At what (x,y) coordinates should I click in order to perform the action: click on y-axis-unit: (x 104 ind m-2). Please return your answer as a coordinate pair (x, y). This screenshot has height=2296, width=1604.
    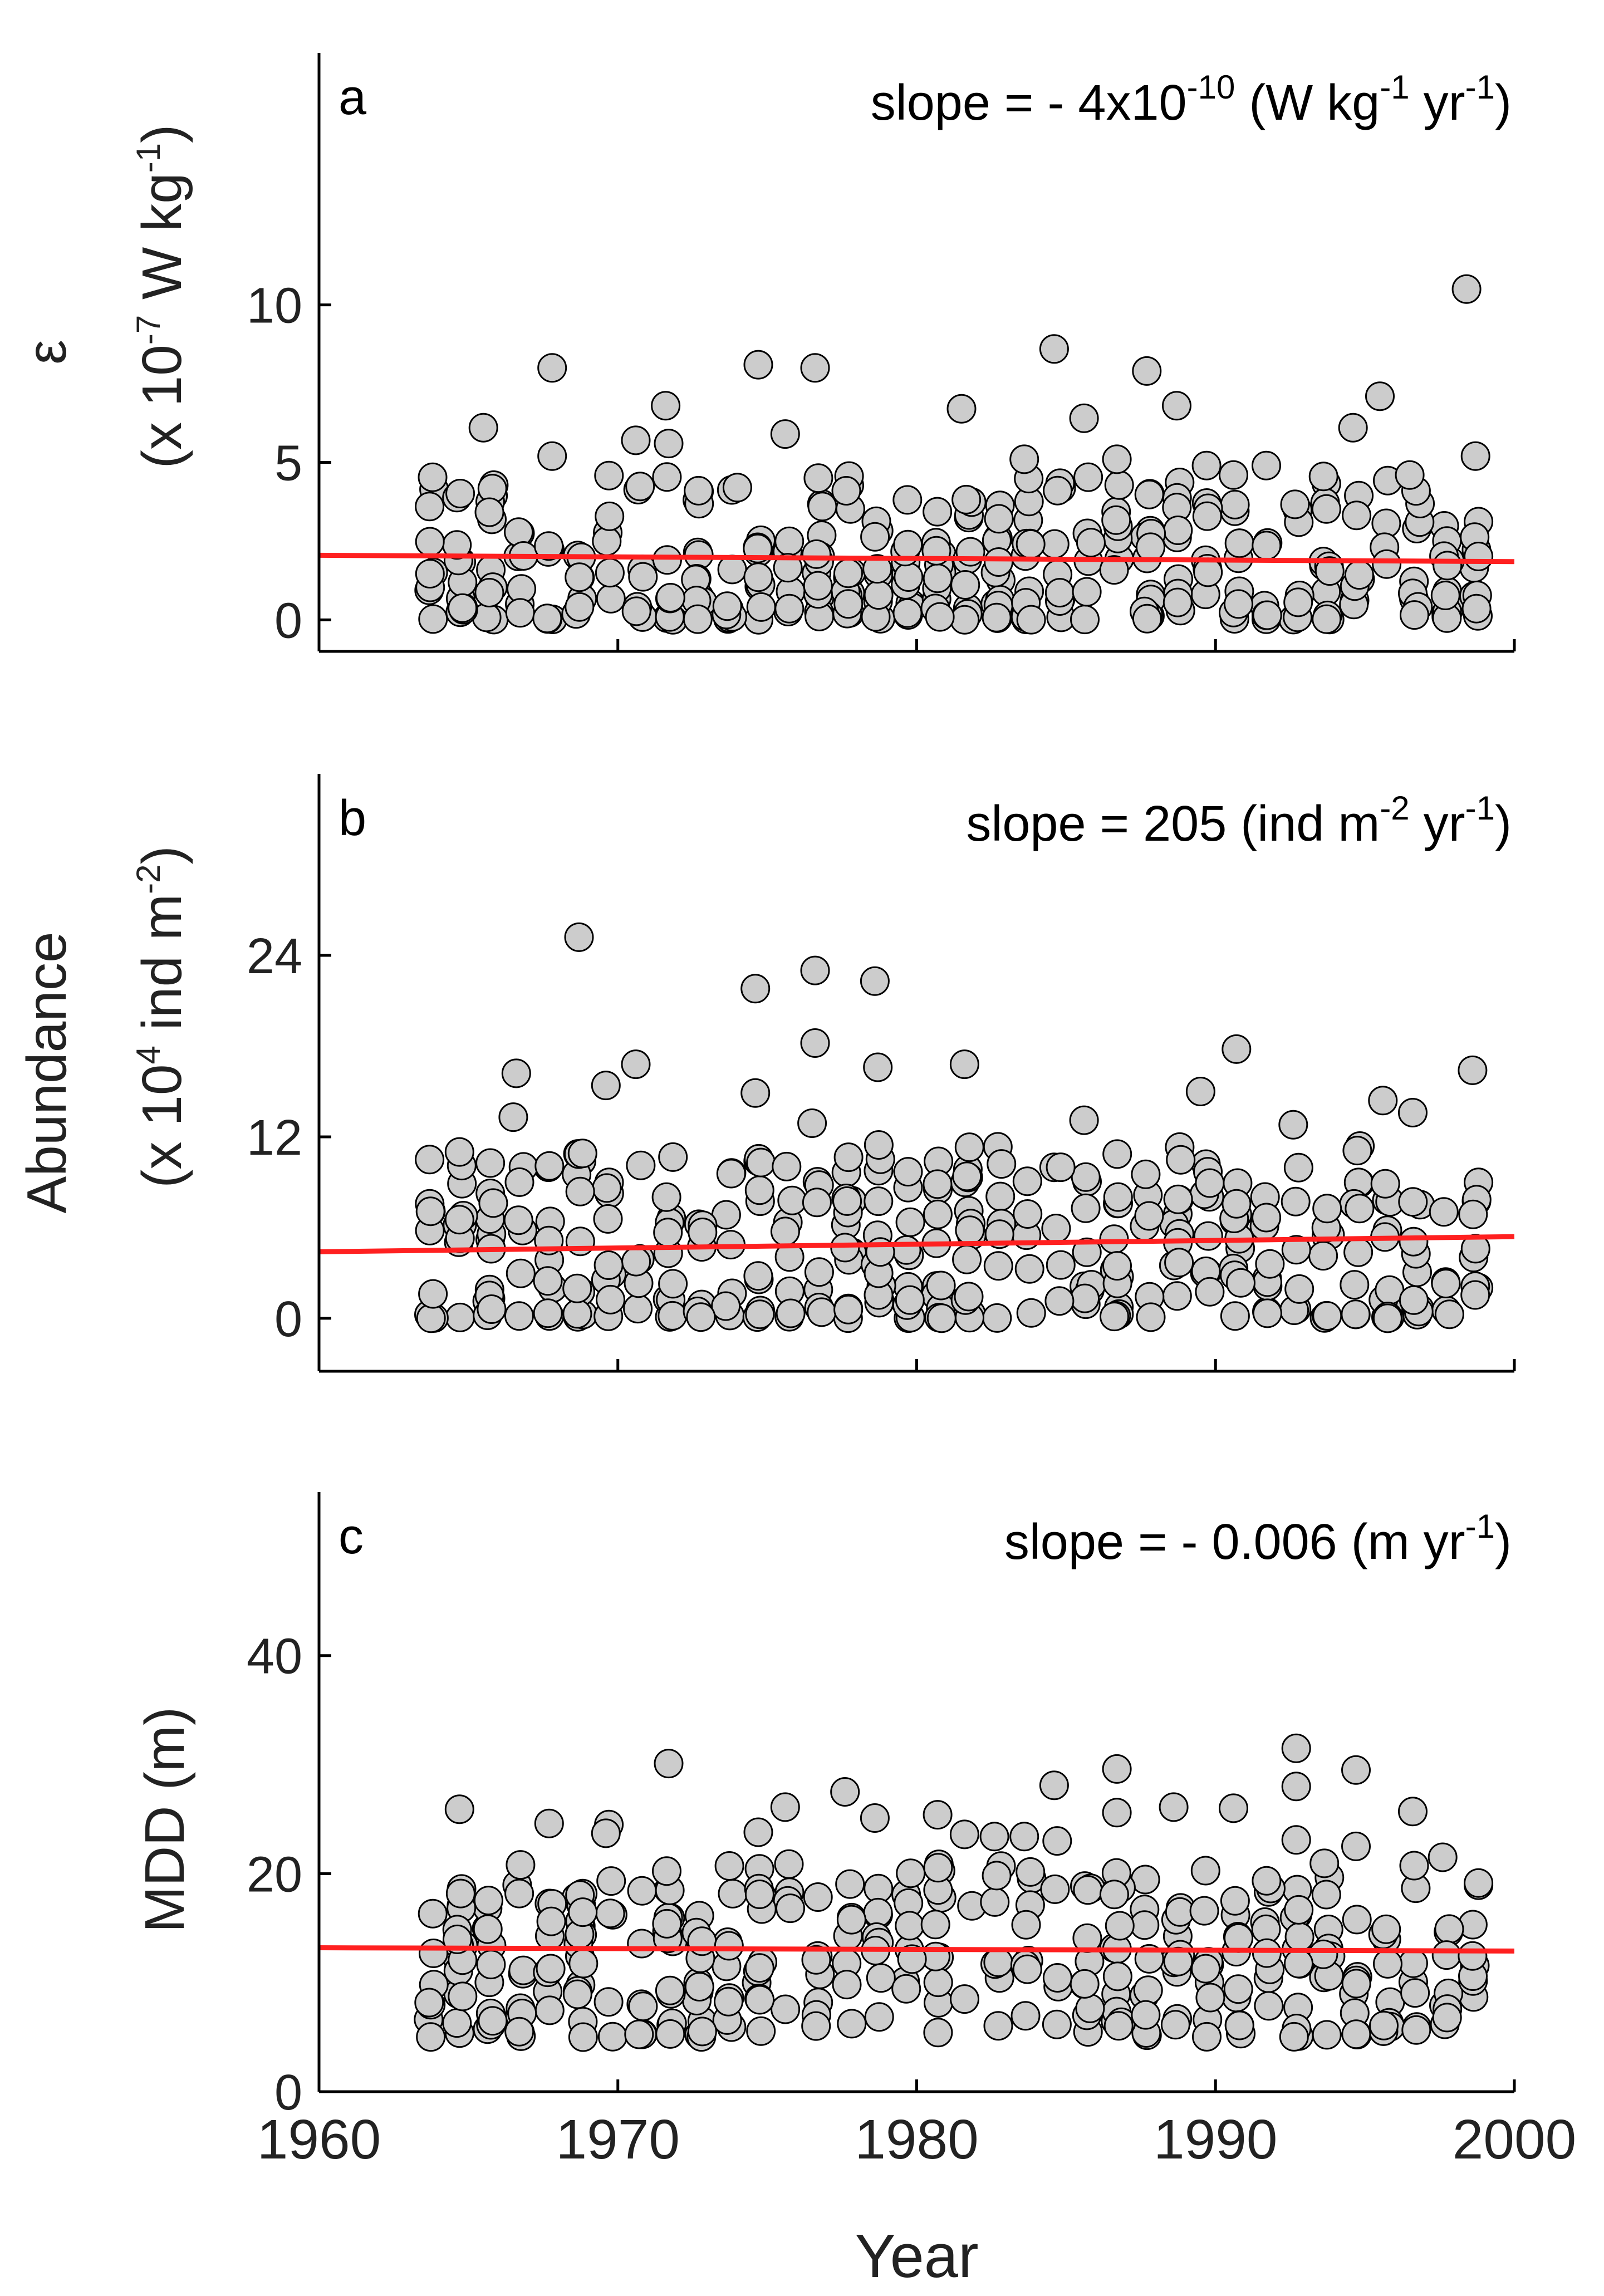
    Looking at the image, I should click on (162, 1017).